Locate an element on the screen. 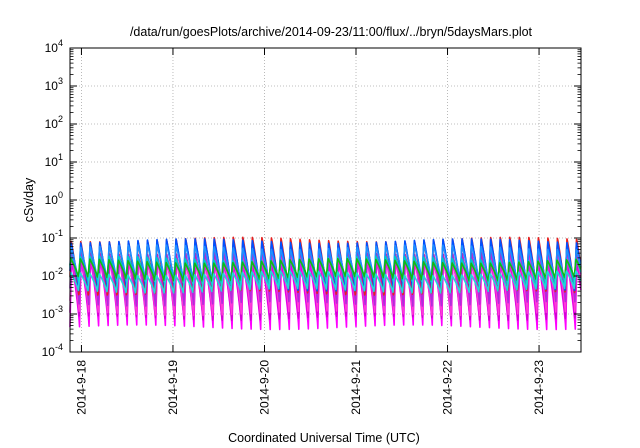 This screenshot has width=640, height=448. x-tick-label: 2014-9-23 is located at coordinates (539, 387).